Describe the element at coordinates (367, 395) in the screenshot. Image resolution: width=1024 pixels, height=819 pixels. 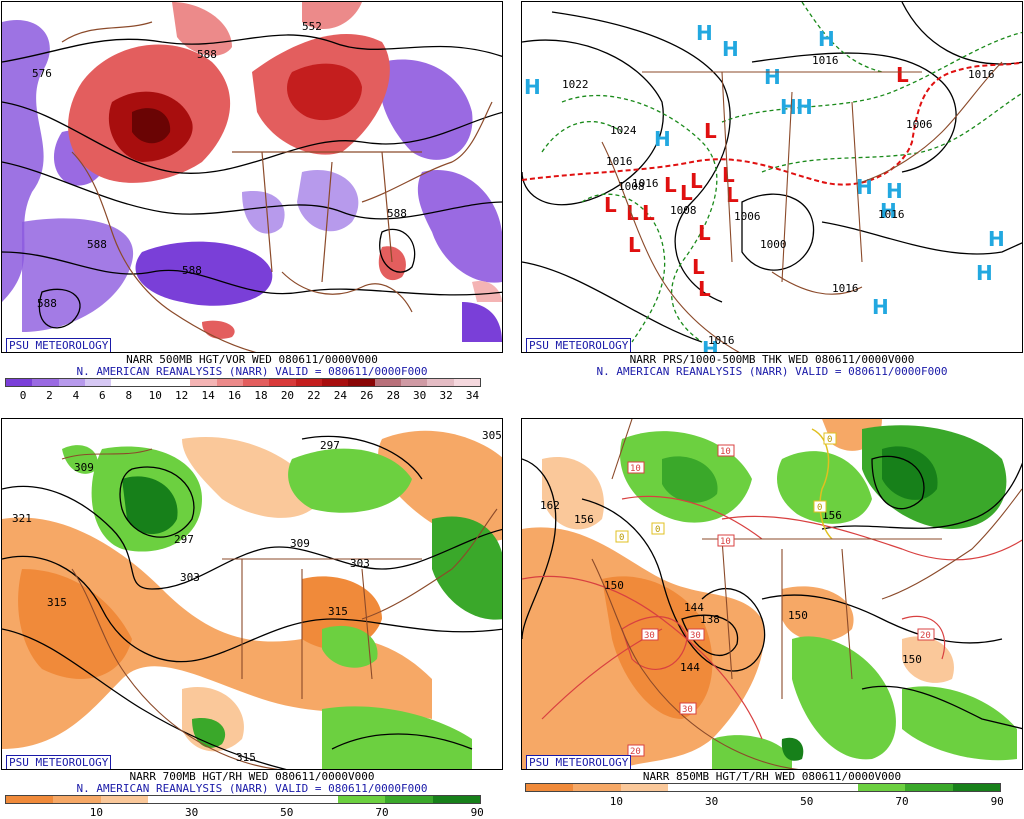
I see `colorbar-tick-label: 26` at that location.